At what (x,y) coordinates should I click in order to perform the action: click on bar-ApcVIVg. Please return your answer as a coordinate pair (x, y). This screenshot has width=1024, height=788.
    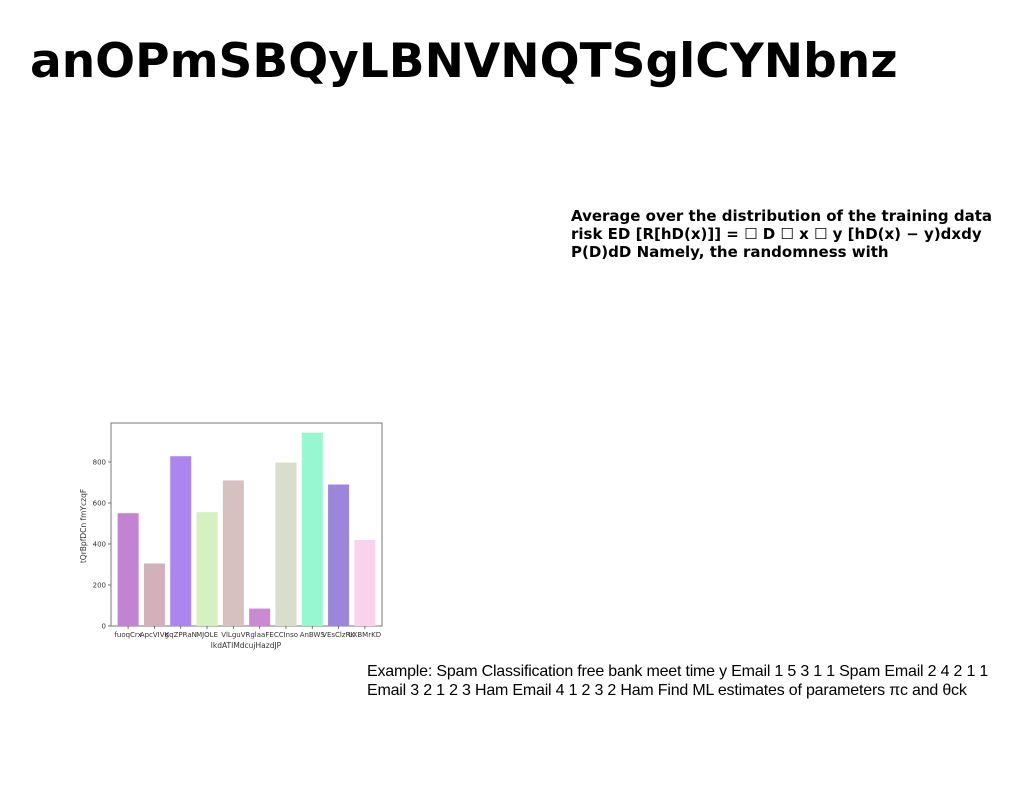
    Looking at the image, I should click on (154, 594).